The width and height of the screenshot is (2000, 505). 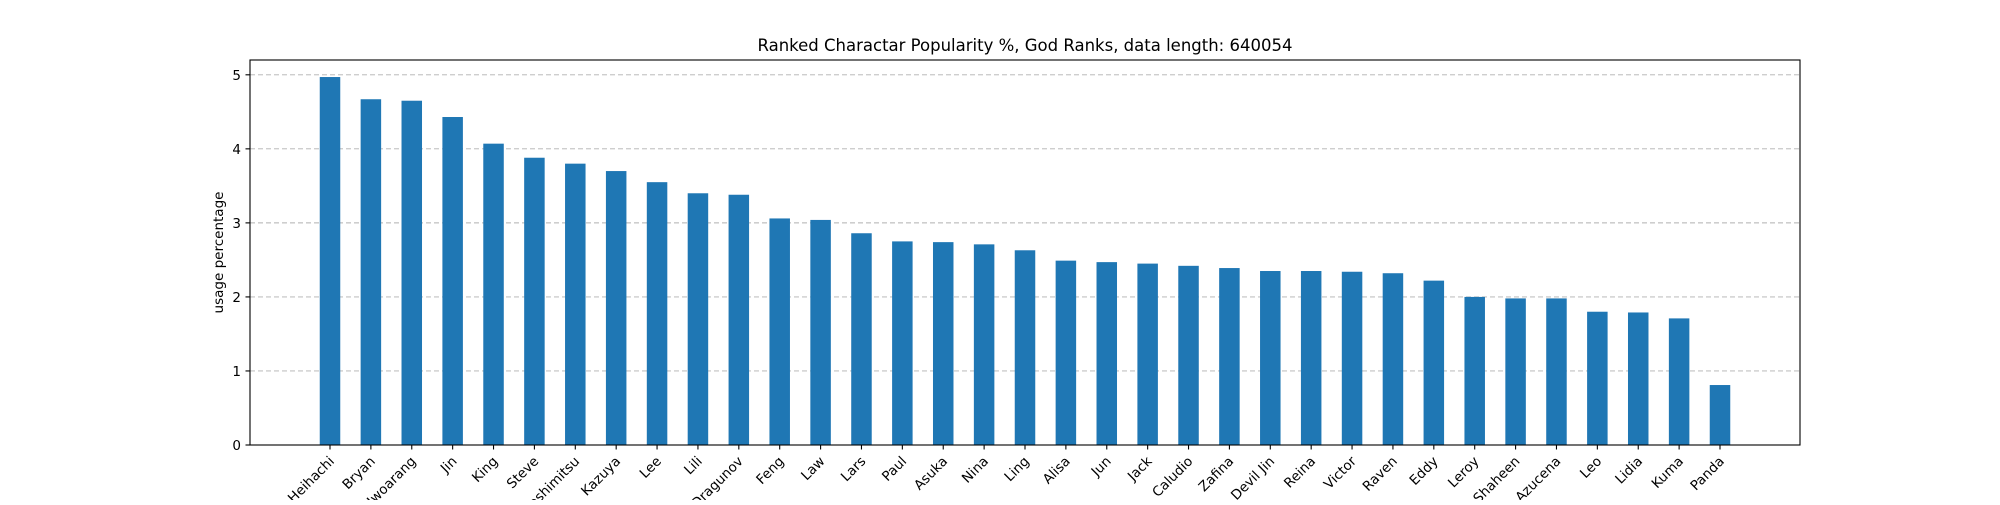 What do you see at coordinates (1340, 472) in the screenshot?
I see `x-tick-label: Victor` at bounding box center [1340, 472].